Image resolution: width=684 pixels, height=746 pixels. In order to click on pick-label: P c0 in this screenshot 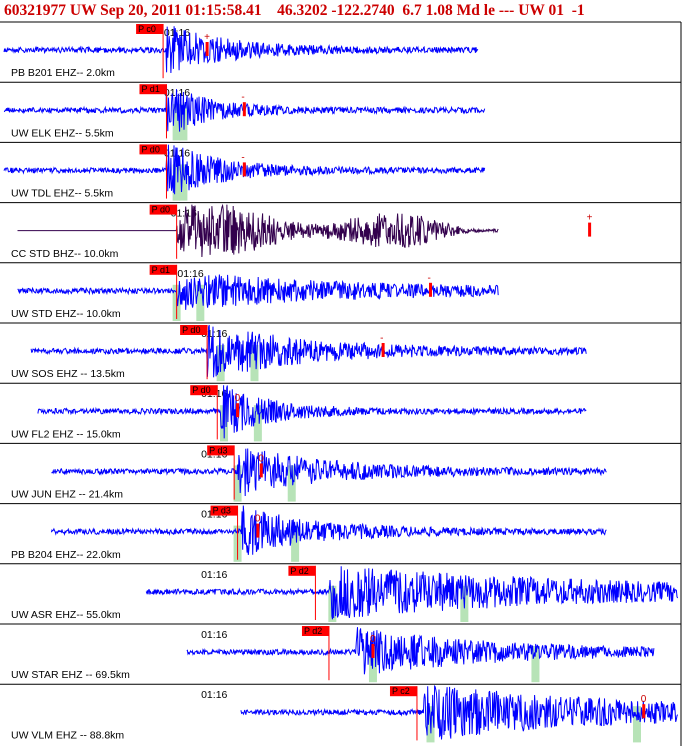, I will do `click(147, 29)`.